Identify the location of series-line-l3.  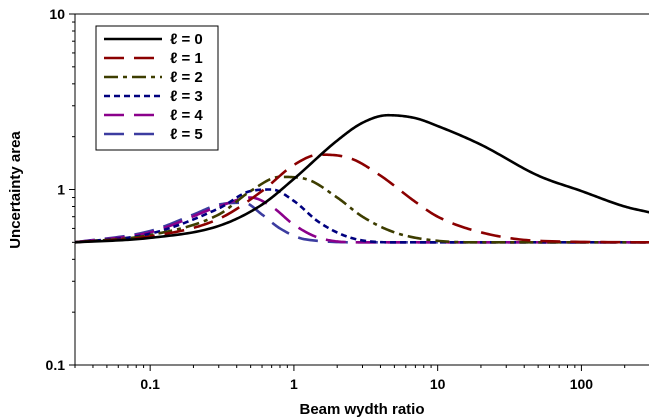
(361, 216).